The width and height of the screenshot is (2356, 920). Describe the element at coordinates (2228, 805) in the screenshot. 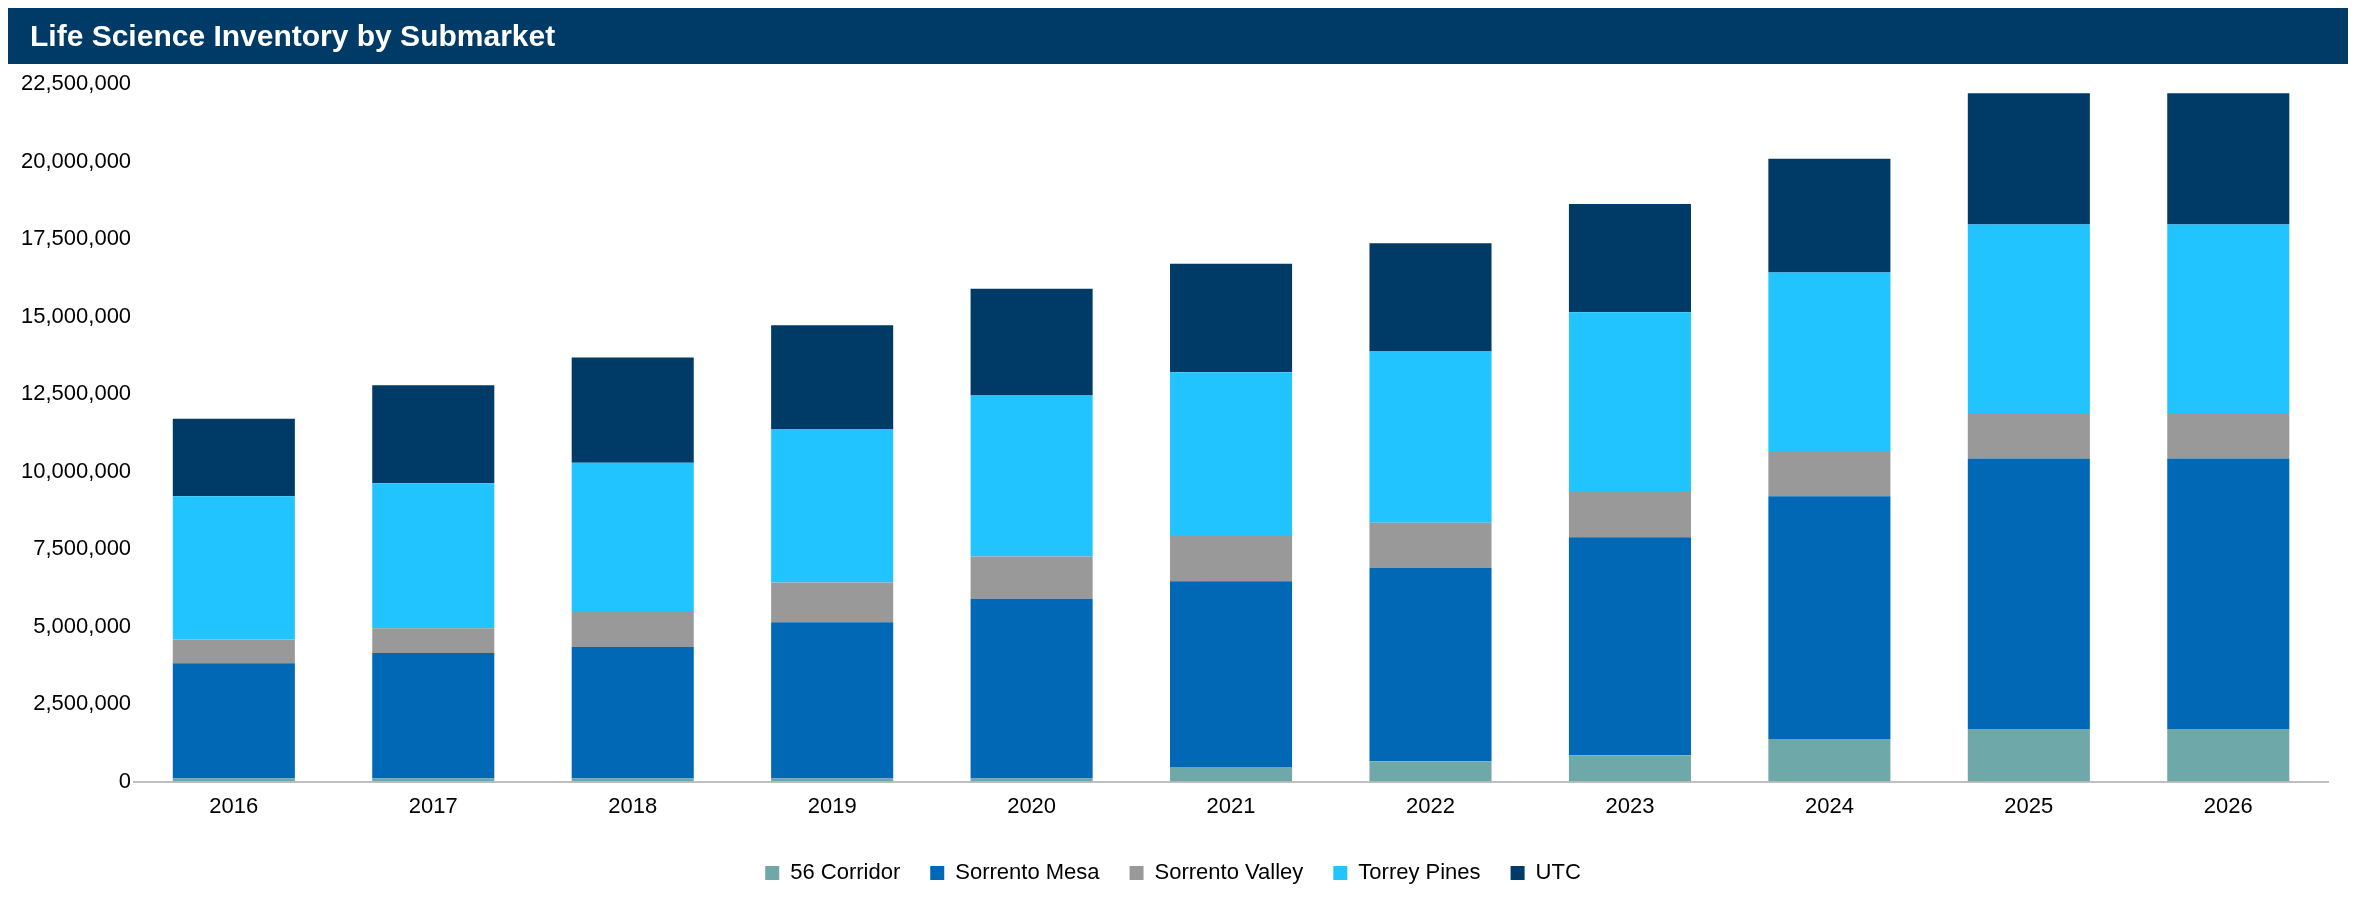

I see `x-tick-label: 2026` at that location.